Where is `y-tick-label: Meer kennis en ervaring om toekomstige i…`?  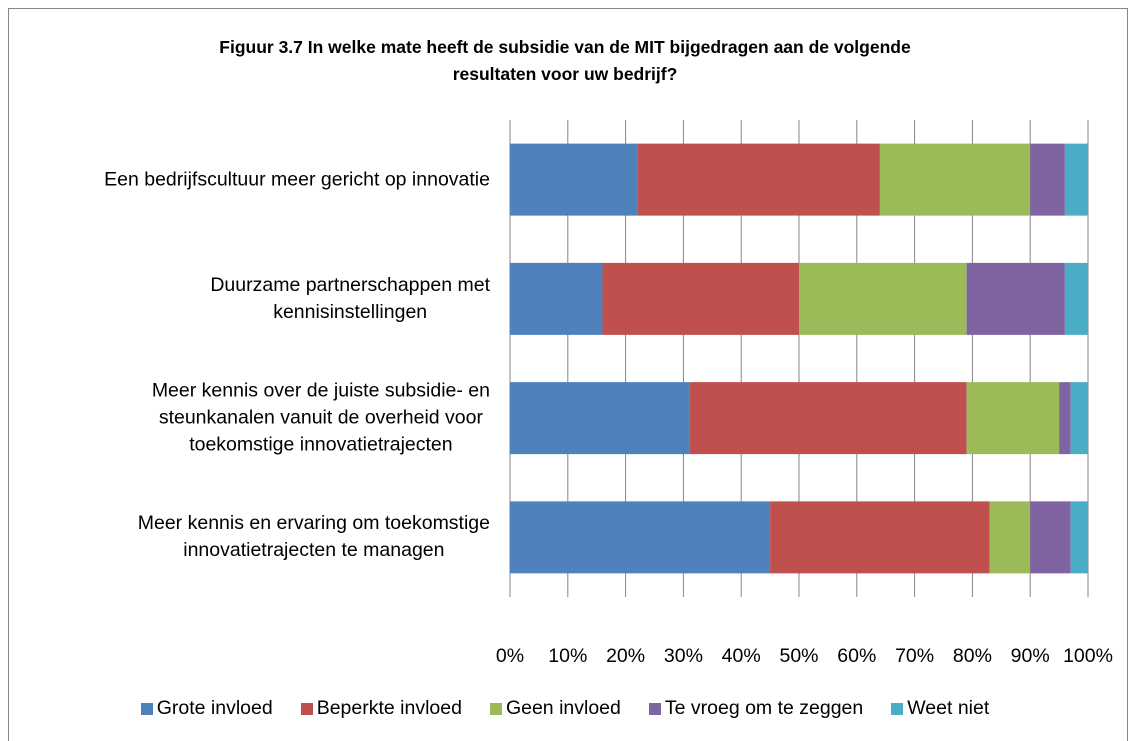
y-tick-label: Meer kennis en ervaring om toekomstige i… is located at coordinates (313, 537).